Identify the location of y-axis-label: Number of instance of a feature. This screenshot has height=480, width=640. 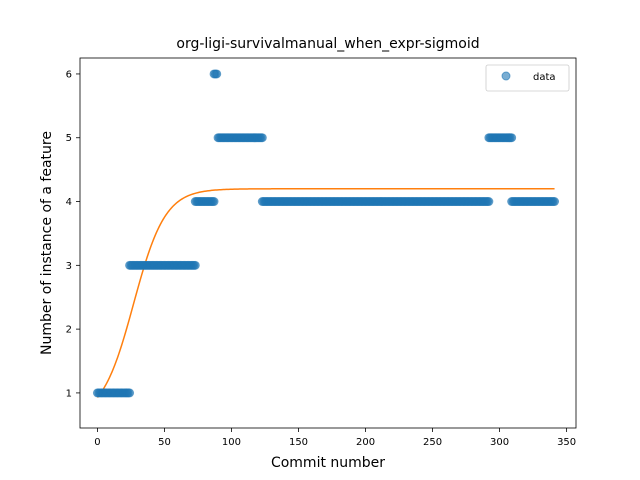
(47, 243).